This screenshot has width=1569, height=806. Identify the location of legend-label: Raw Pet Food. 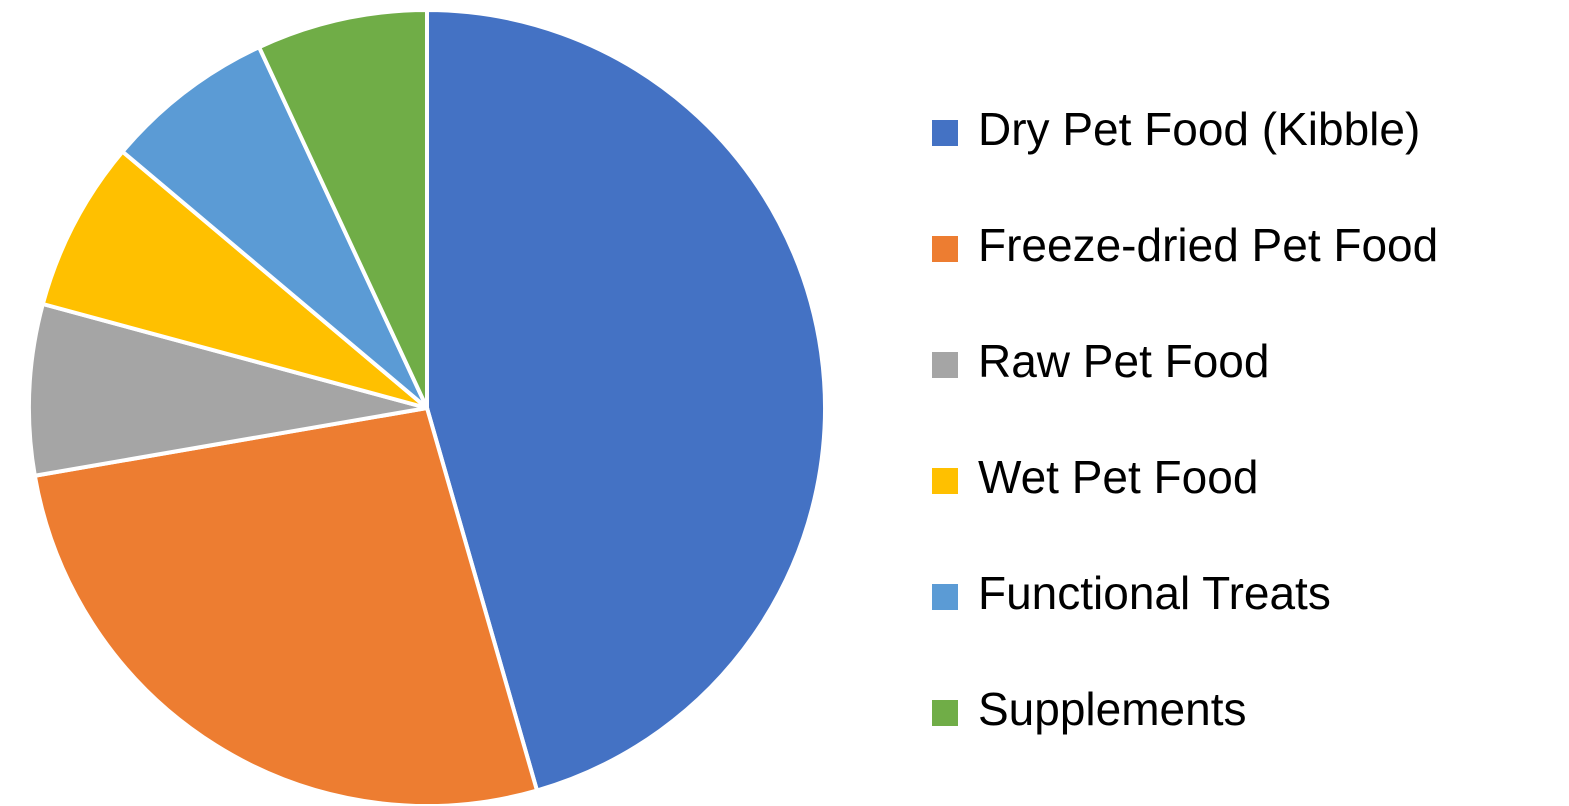
(1123, 361).